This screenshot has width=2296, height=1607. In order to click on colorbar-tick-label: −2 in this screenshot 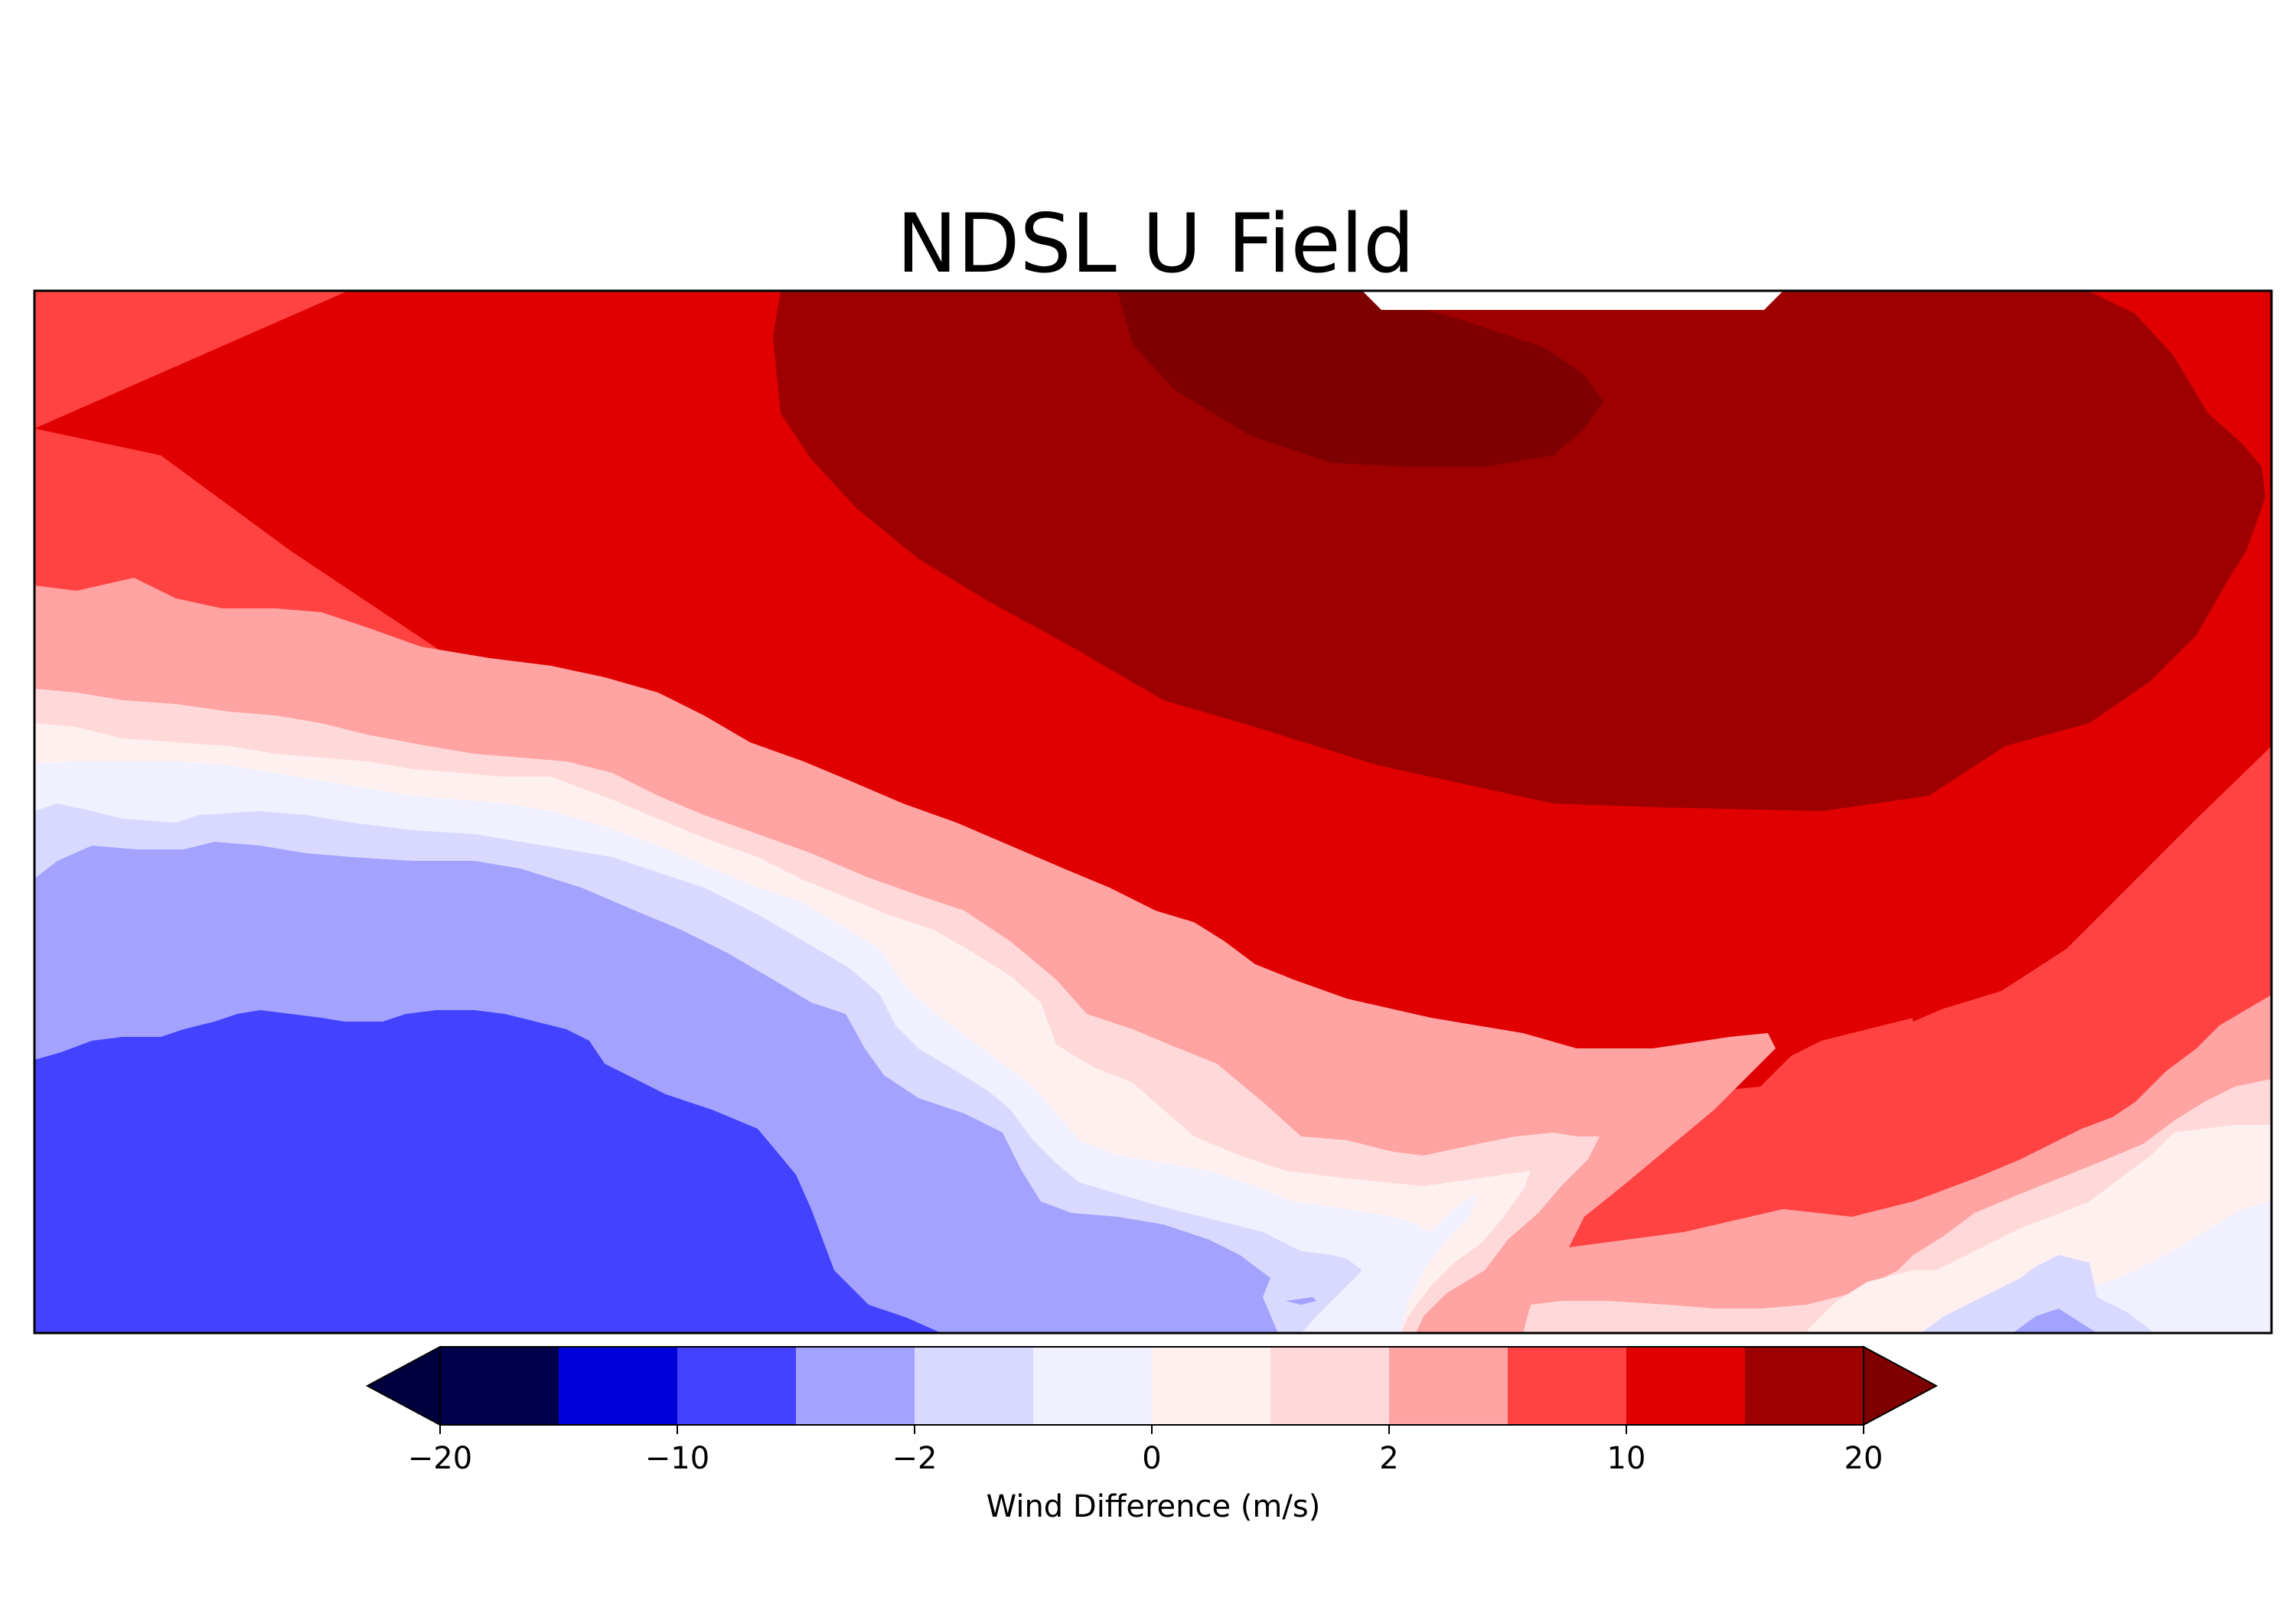, I will do `click(915, 1458)`.